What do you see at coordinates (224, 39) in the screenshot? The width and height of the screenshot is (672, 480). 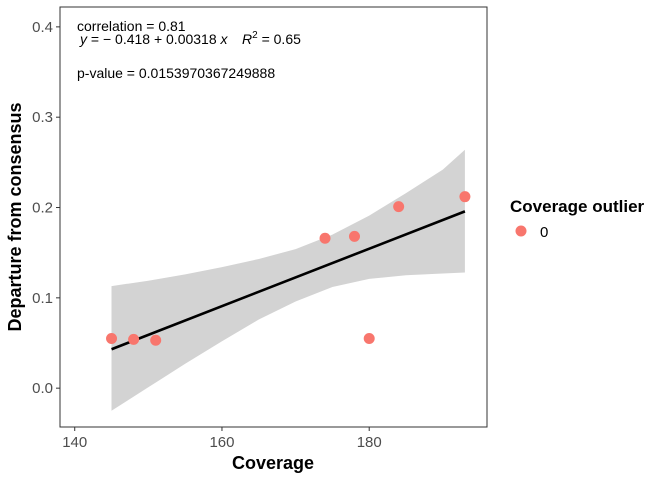 I see `equation-x-symbol: x` at bounding box center [224, 39].